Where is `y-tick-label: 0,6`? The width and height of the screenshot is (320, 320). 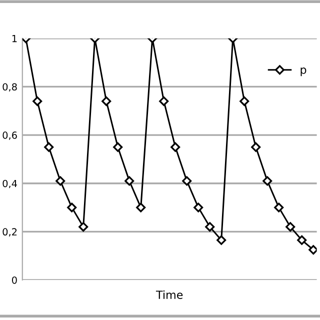
y-tick-label: 0,6 is located at coordinates (9, 136).